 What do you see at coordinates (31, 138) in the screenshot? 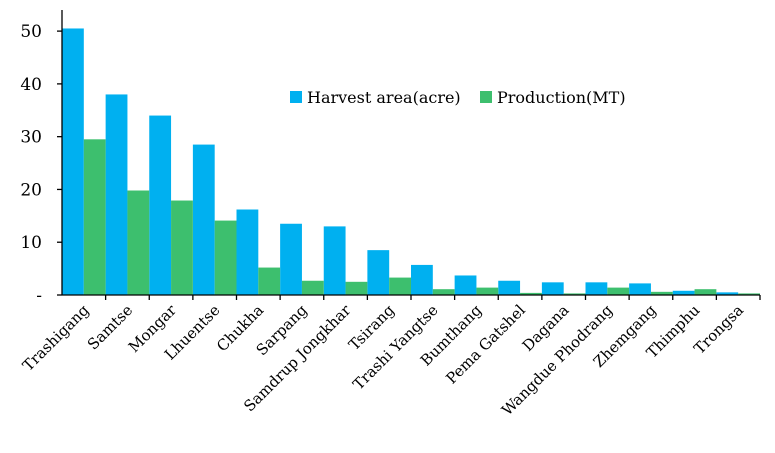
I see `y-tick-label-3: 30` at bounding box center [31, 138].